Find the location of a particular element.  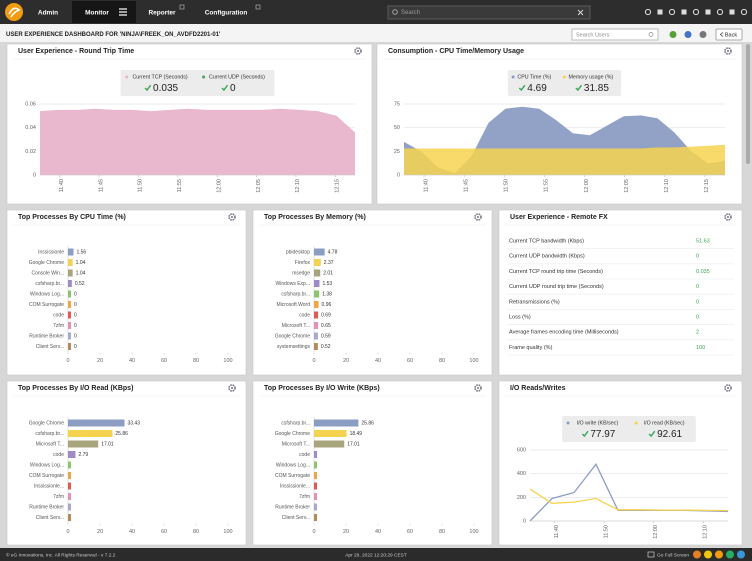

legend-value: 0 is located at coordinates (233, 88).